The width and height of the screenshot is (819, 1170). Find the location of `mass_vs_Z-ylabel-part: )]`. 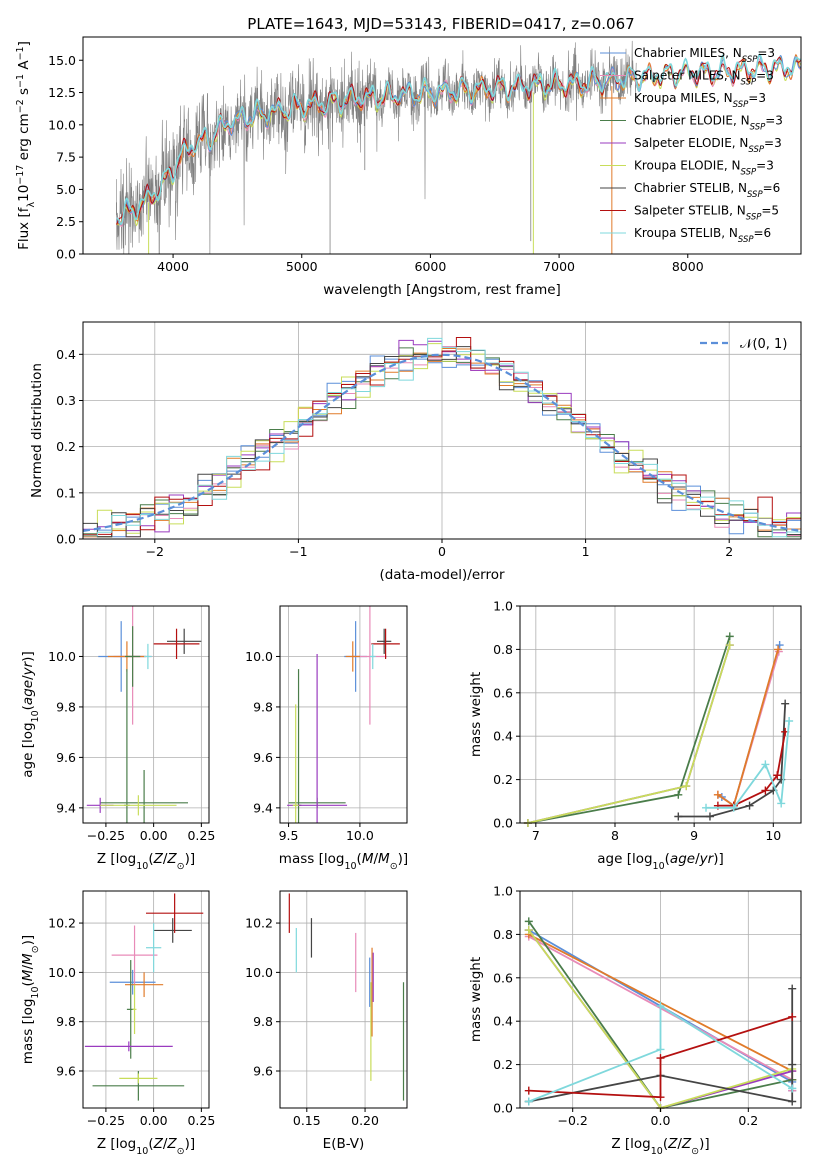

mass_vs_Z-ylabel-part: )] is located at coordinates (28, 940).